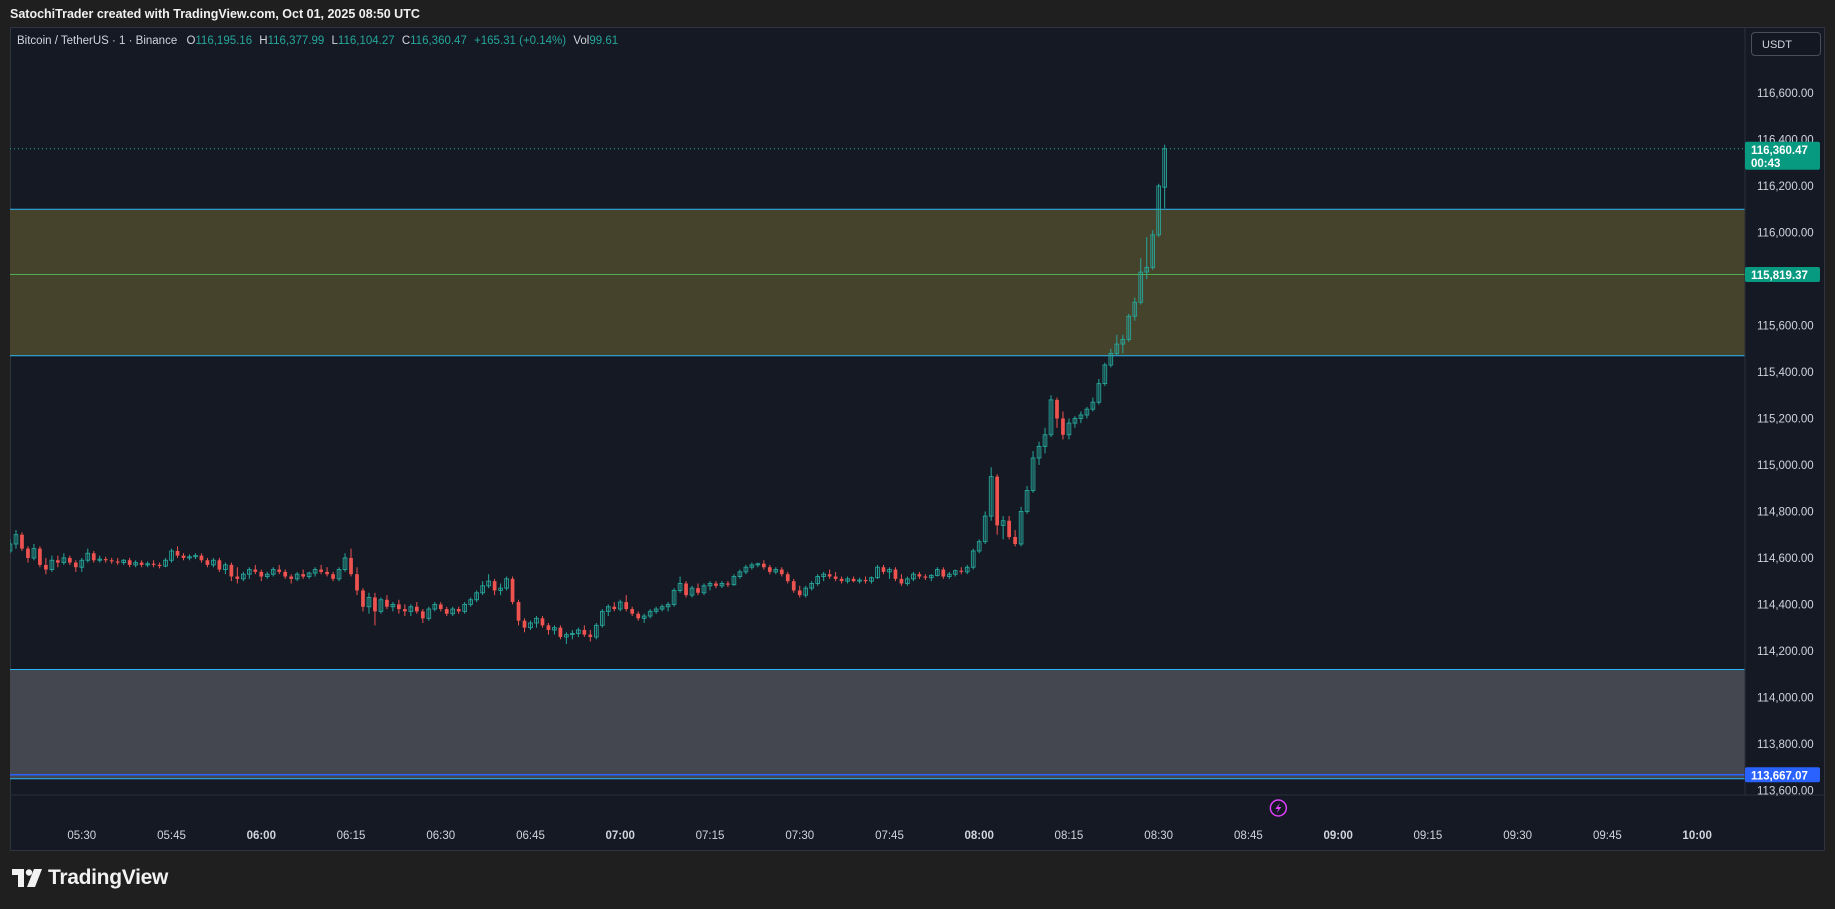  Describe the element at coordinates (1785, 559) in the screenshot. I see `price-tick-label: 114,600.00` at that location.